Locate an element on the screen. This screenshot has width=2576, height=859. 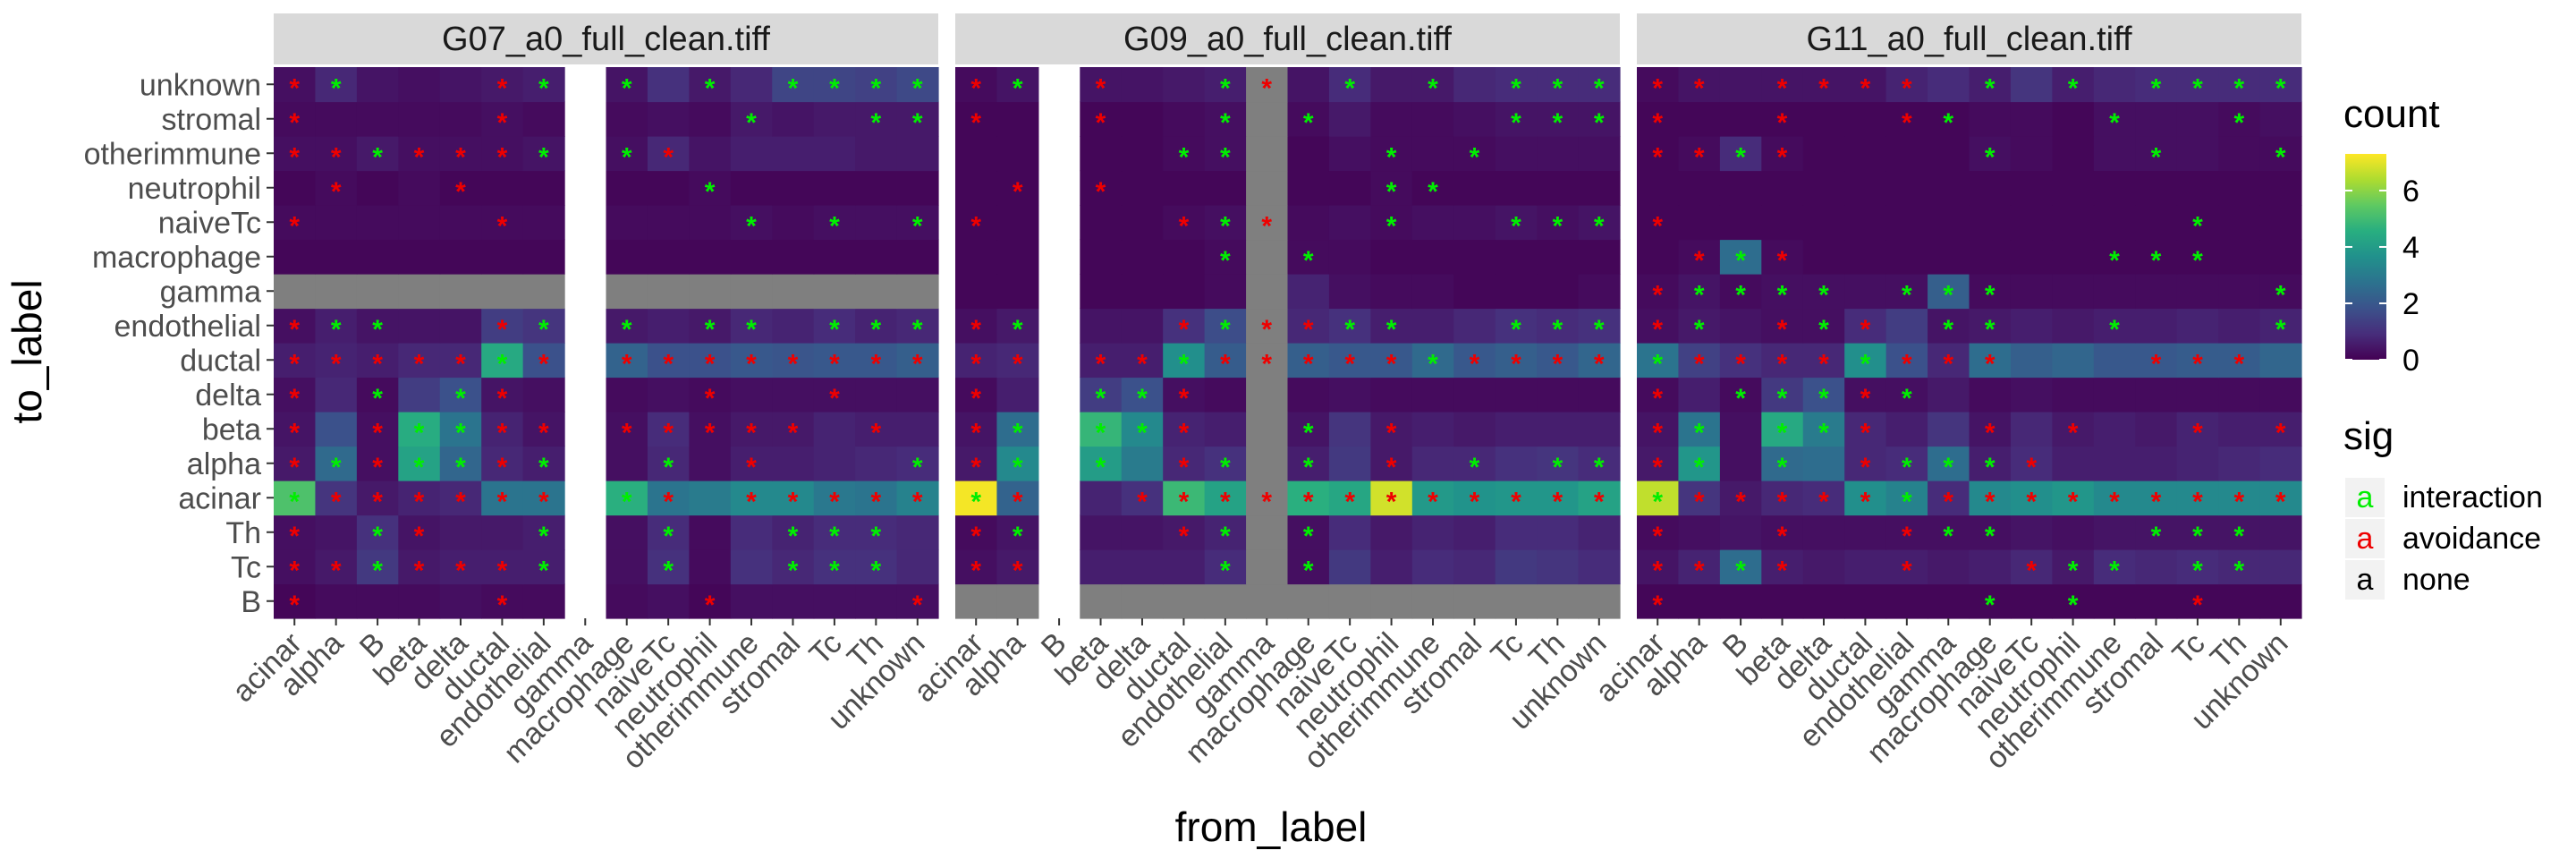
heatmap-cell-beta-endothelial is located at coordinates (543, 429).